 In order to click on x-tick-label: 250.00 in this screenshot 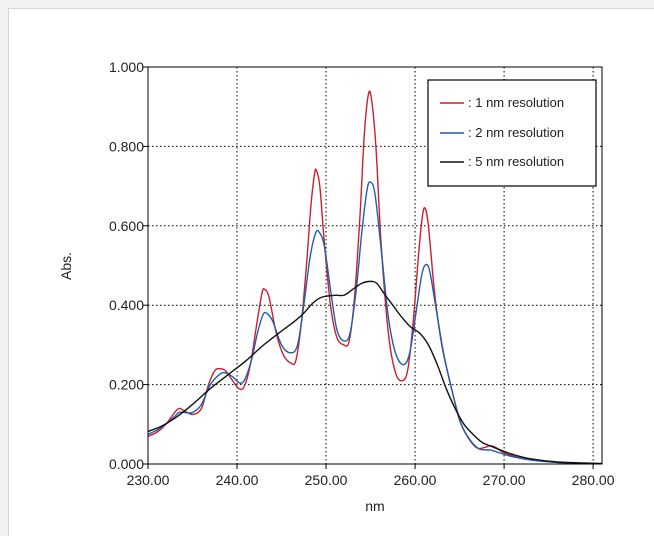, I will do `click(326, 480)`.